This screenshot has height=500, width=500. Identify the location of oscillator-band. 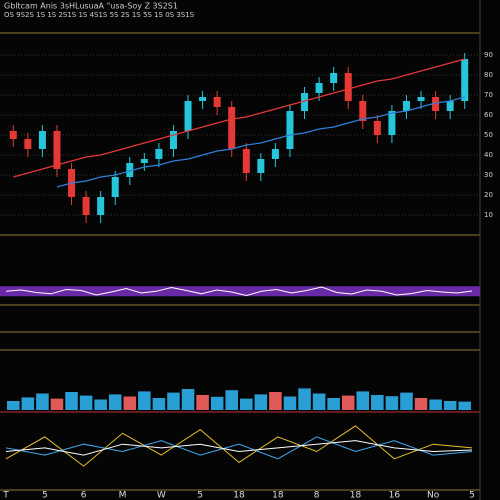
(240, 291).